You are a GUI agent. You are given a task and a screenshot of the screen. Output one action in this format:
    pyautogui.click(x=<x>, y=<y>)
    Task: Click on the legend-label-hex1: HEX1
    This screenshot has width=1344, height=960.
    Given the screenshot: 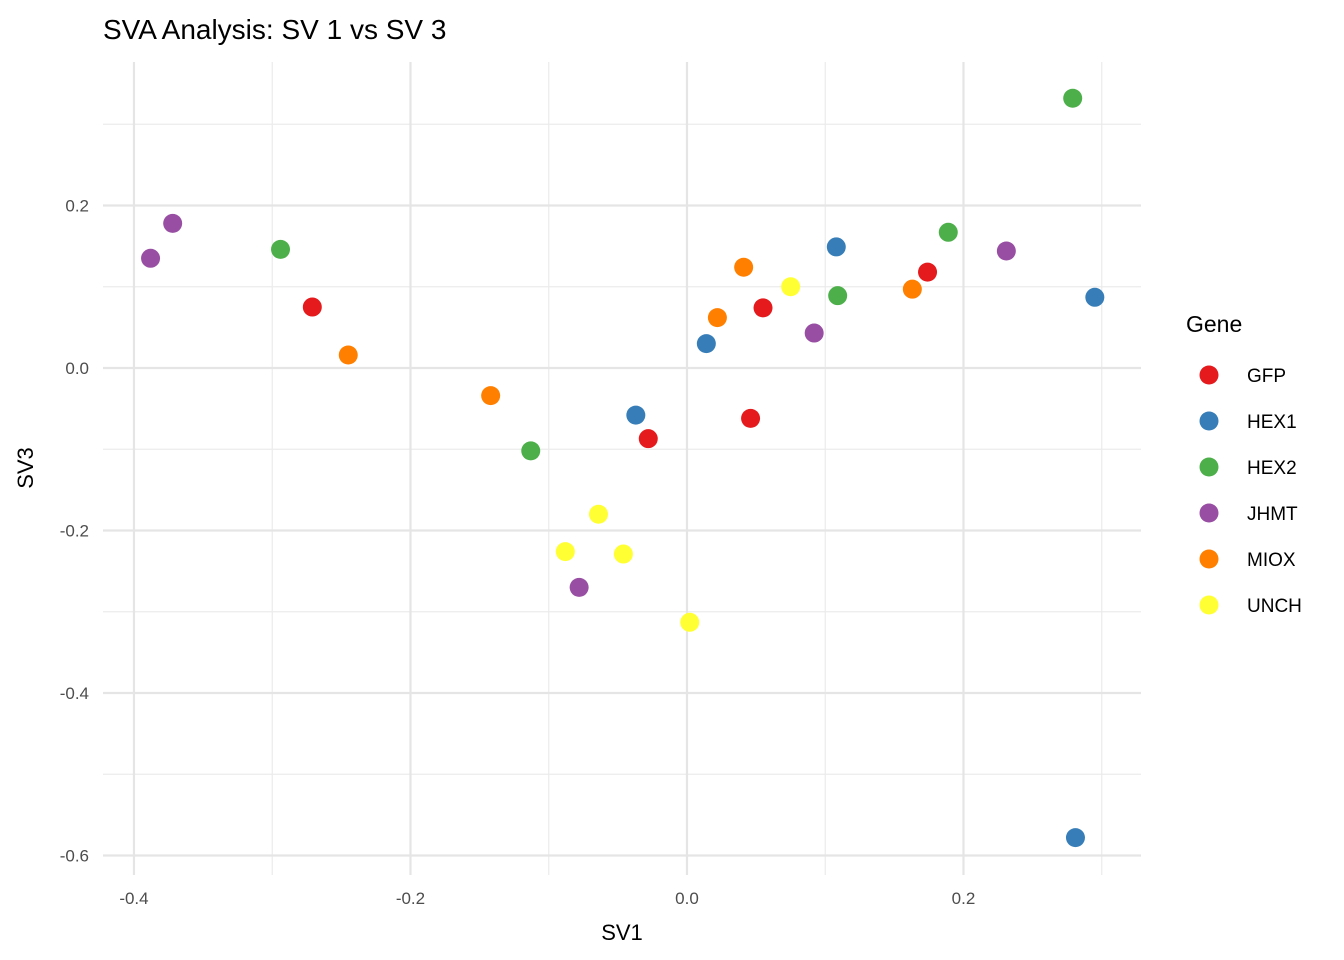 What is the action you would take?
    pyautogui.click(x=1272, y=422)
    